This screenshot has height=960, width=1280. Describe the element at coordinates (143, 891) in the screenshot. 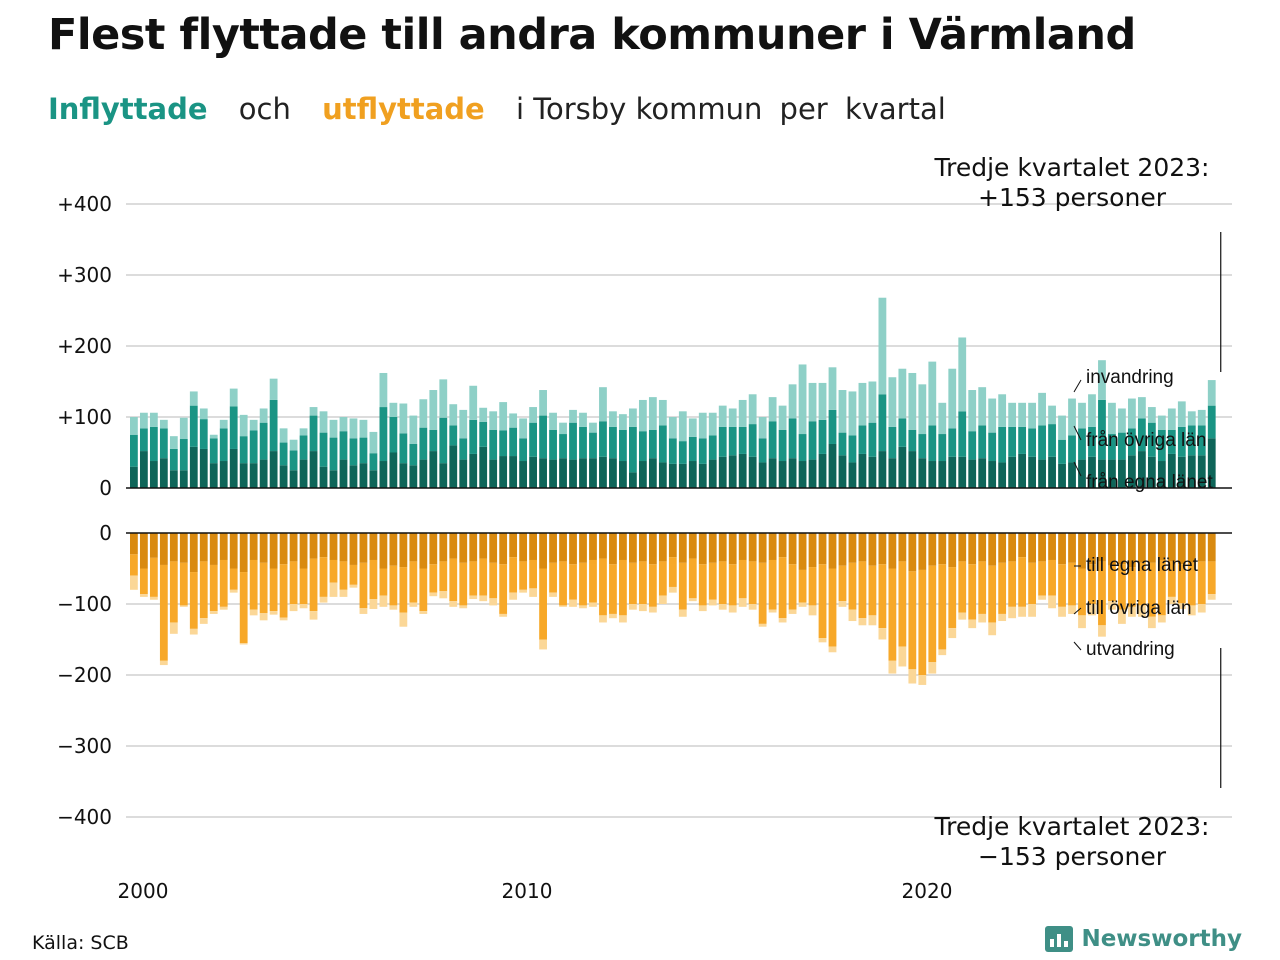

I see `x-tick-label: 2000` at that location.